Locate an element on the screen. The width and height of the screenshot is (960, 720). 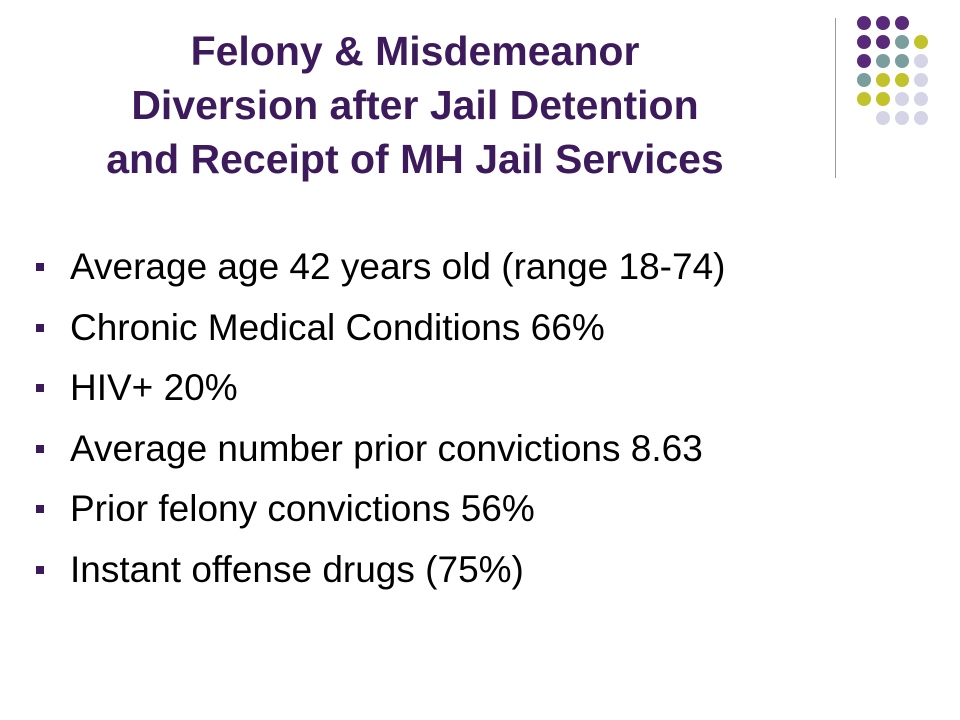
bullet-item: Instant offense drugs (75%) is located at coordinates (380, 569).